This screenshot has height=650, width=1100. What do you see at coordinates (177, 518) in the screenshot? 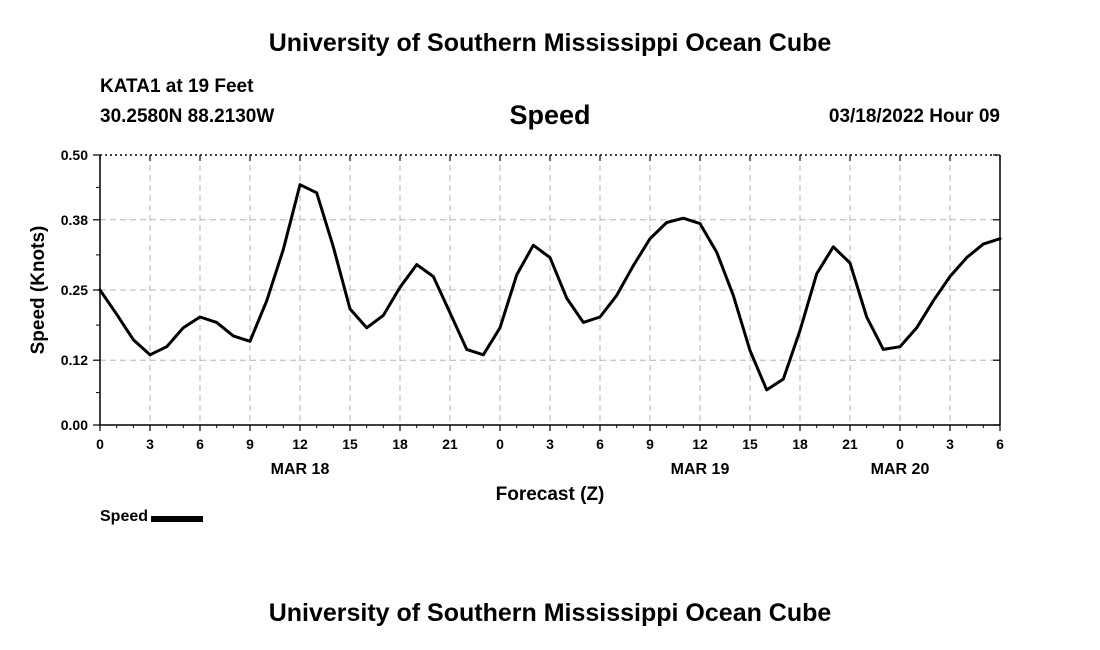
I see `legend-swatch` at bounding box center [177, 518].